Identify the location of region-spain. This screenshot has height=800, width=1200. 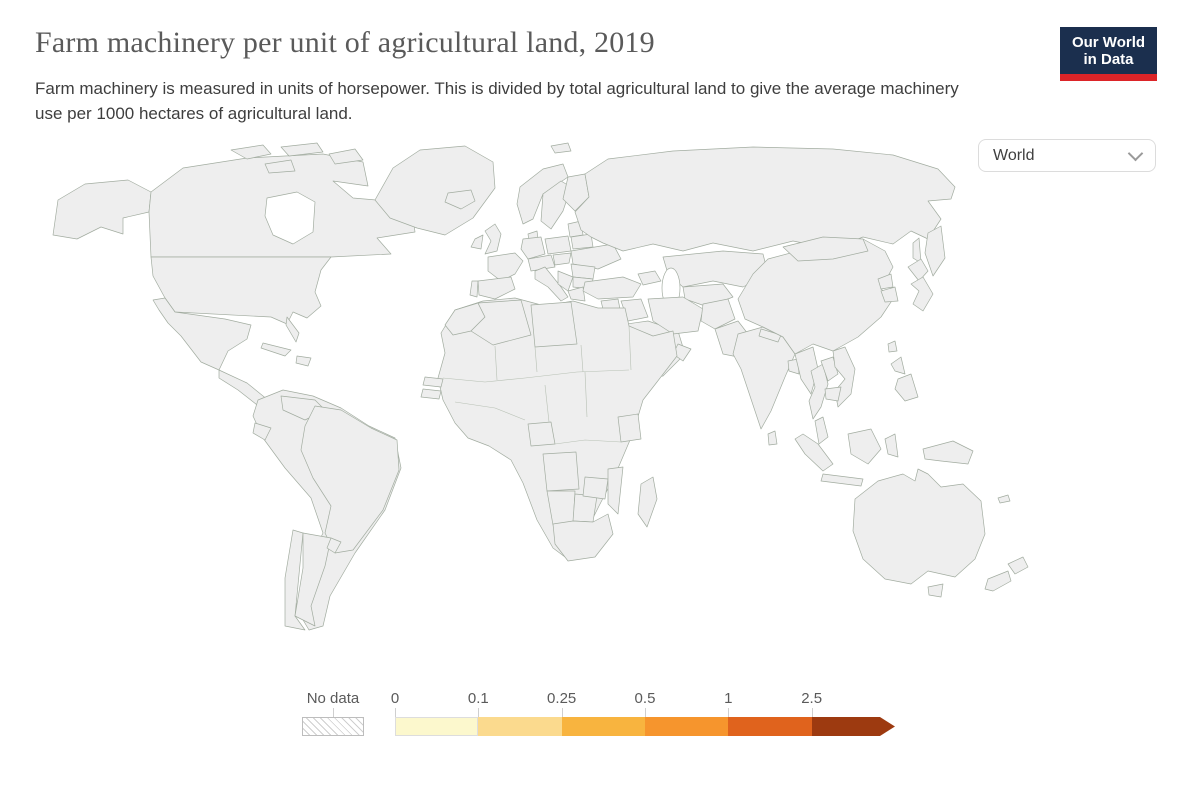
(496, 288).